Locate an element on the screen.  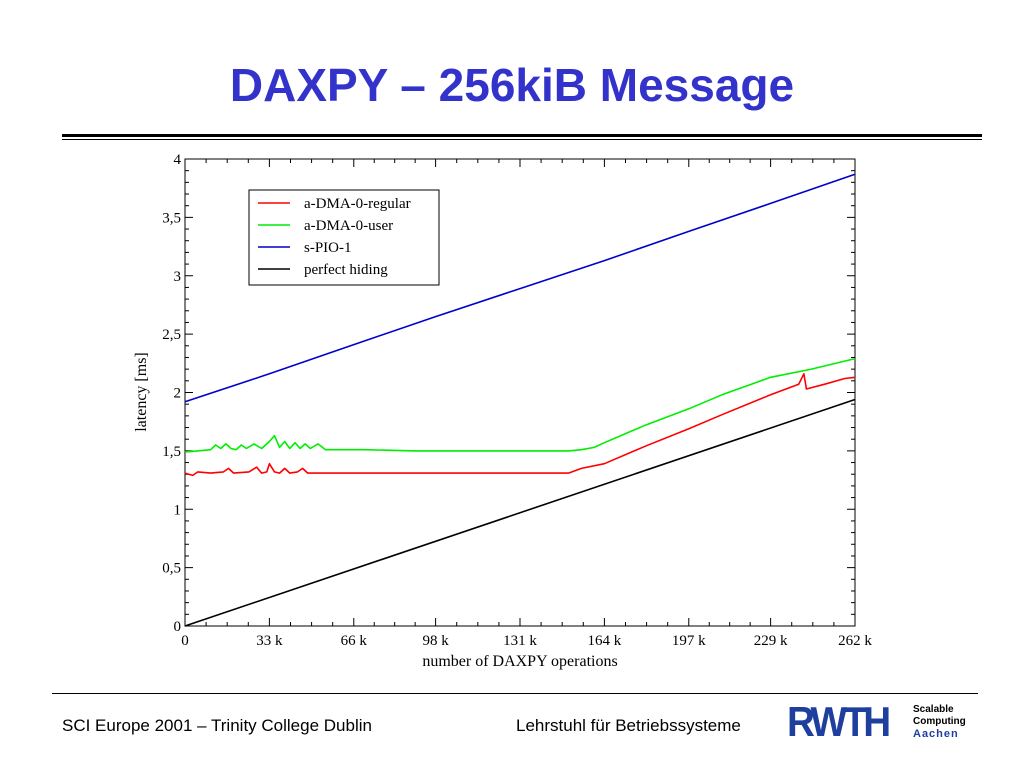
legend-label: perfect hiding is located at coordinates (346, 270).